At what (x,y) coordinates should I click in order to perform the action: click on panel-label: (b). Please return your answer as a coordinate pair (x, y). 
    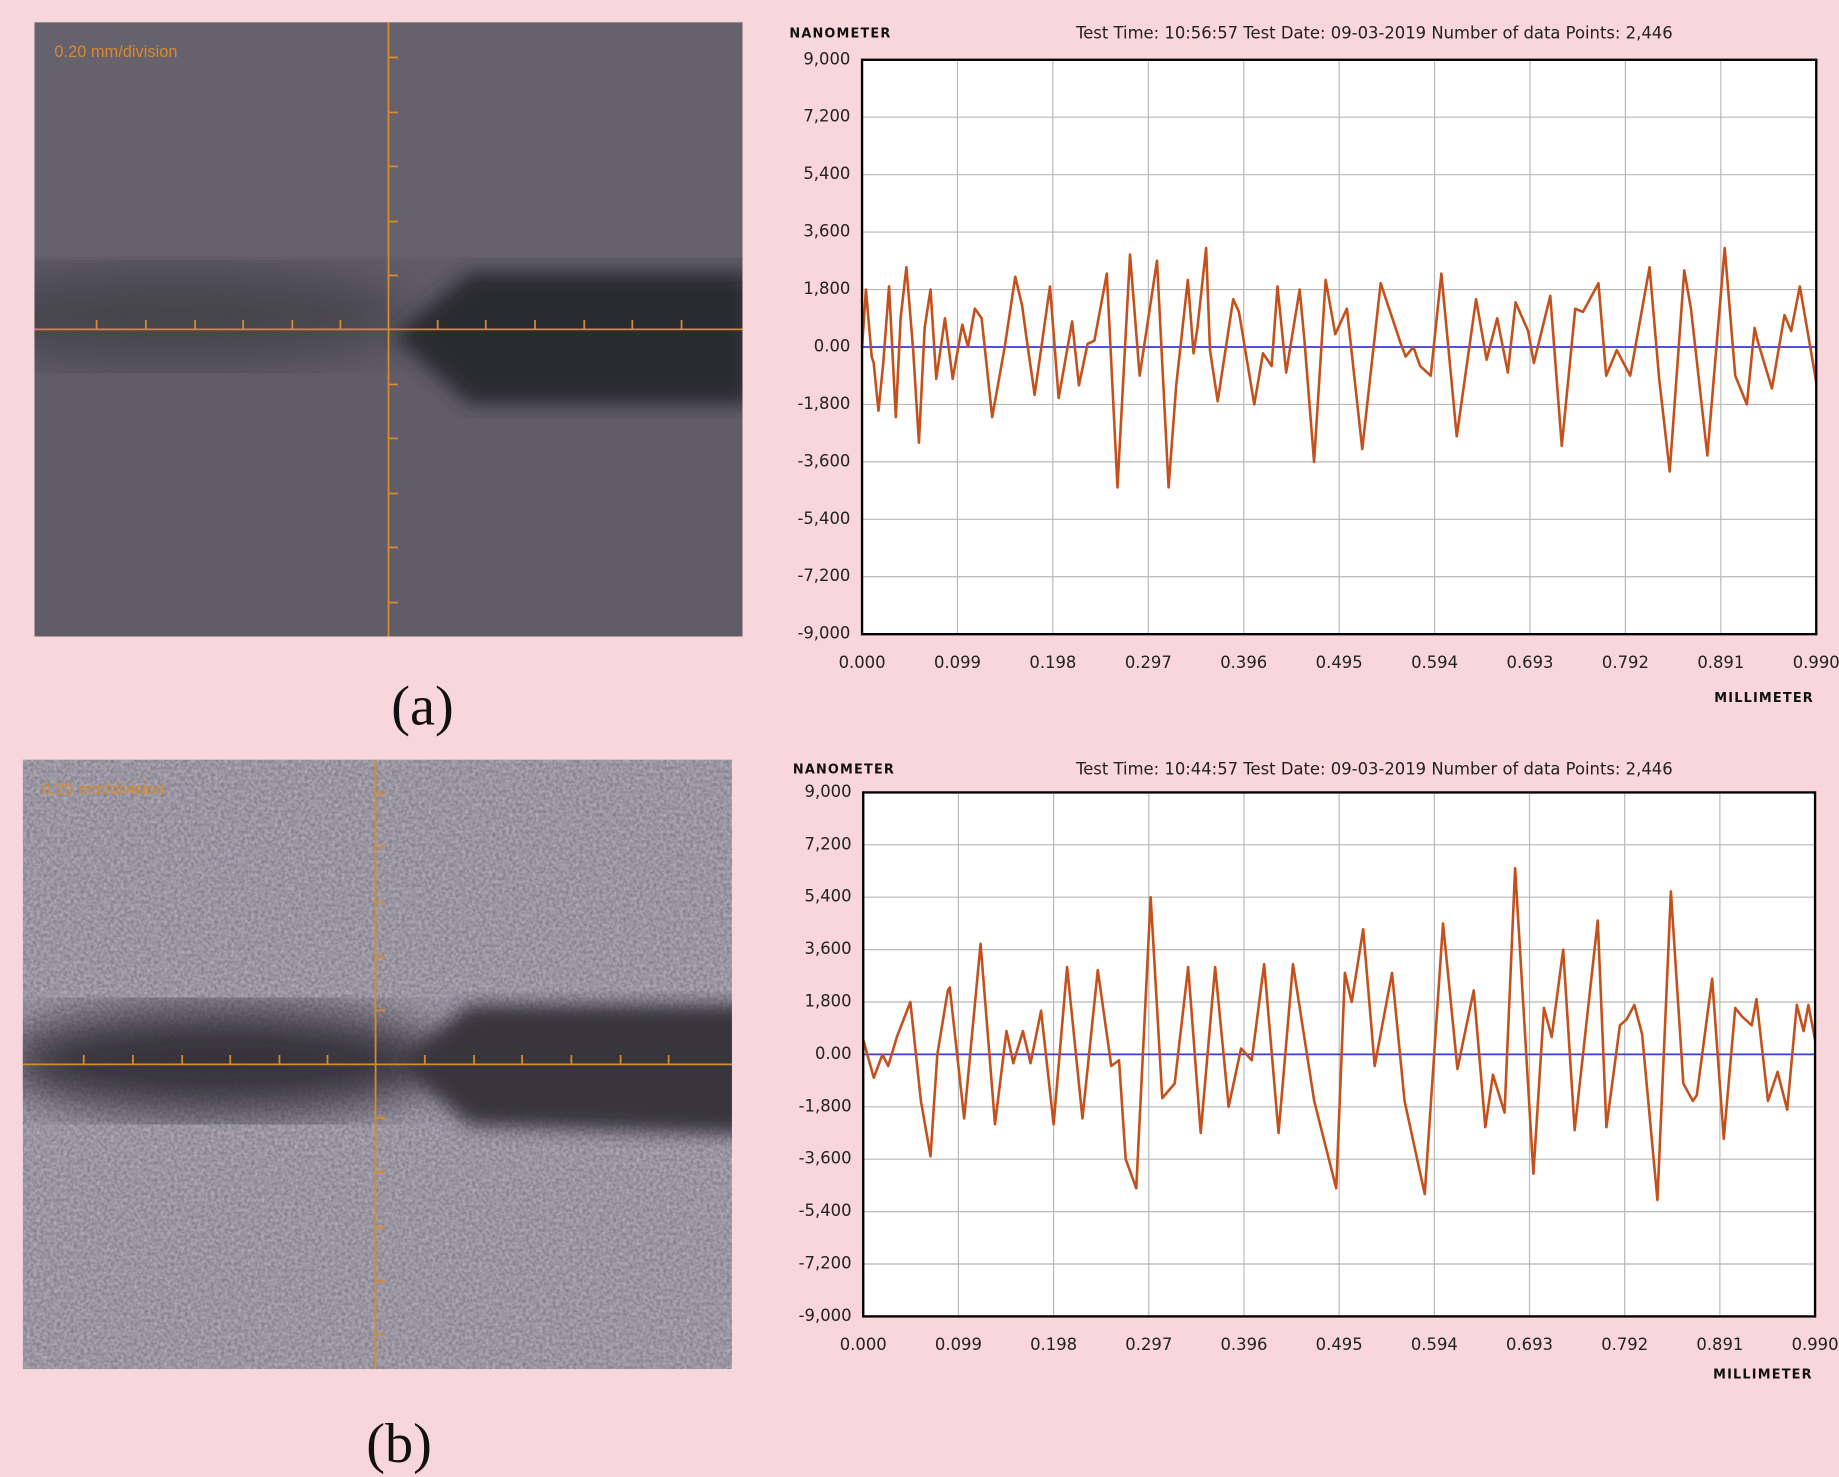
    Looking at the image, I should click on (399, 1444).